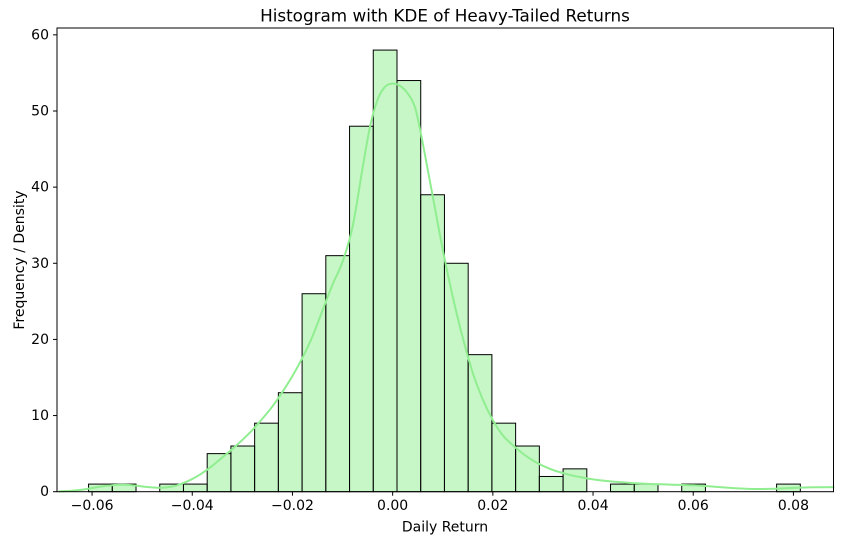 The height and width of the screenshot is (545, 842). Describe the element at coordinates (445, 528) in the screenshot. I see `x-axis-label: Daily Return` at that location.